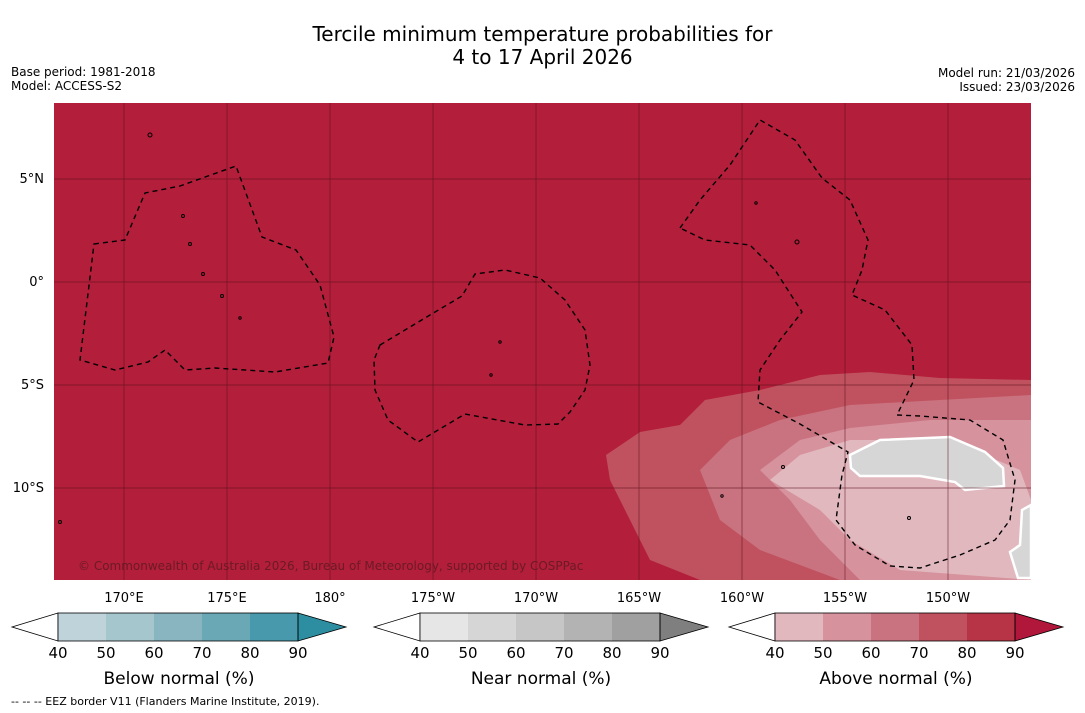  Describe the element at coordinates (28, 488) in the screenshot. I see `lat-label-10s: 10°S` at that location.